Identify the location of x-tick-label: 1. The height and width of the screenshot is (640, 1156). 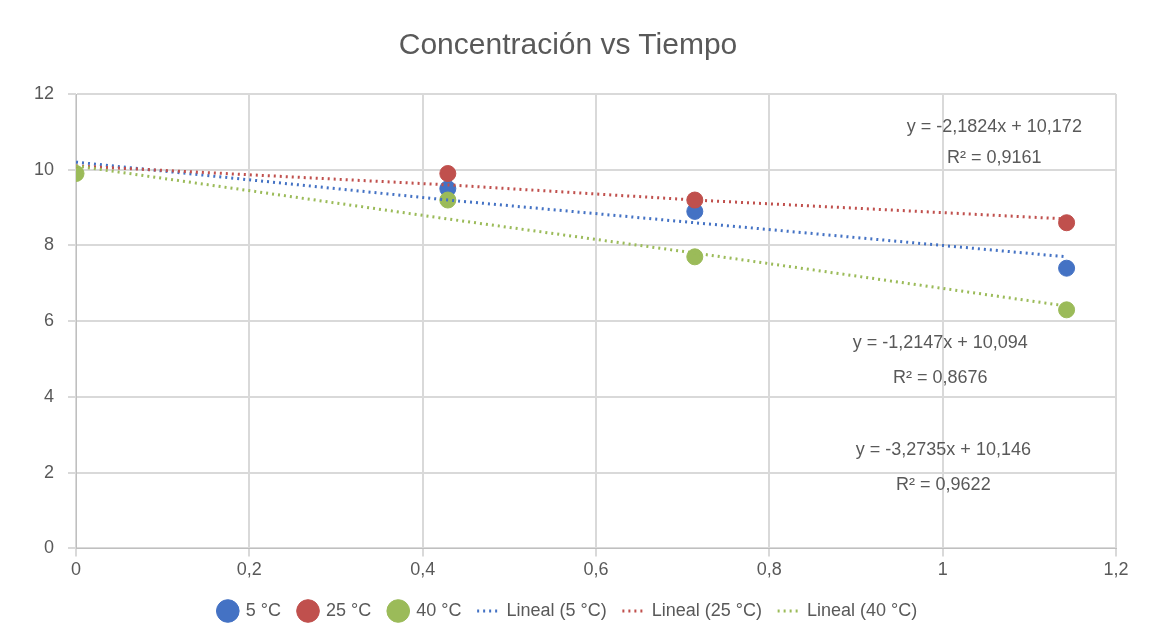
(942, 569).